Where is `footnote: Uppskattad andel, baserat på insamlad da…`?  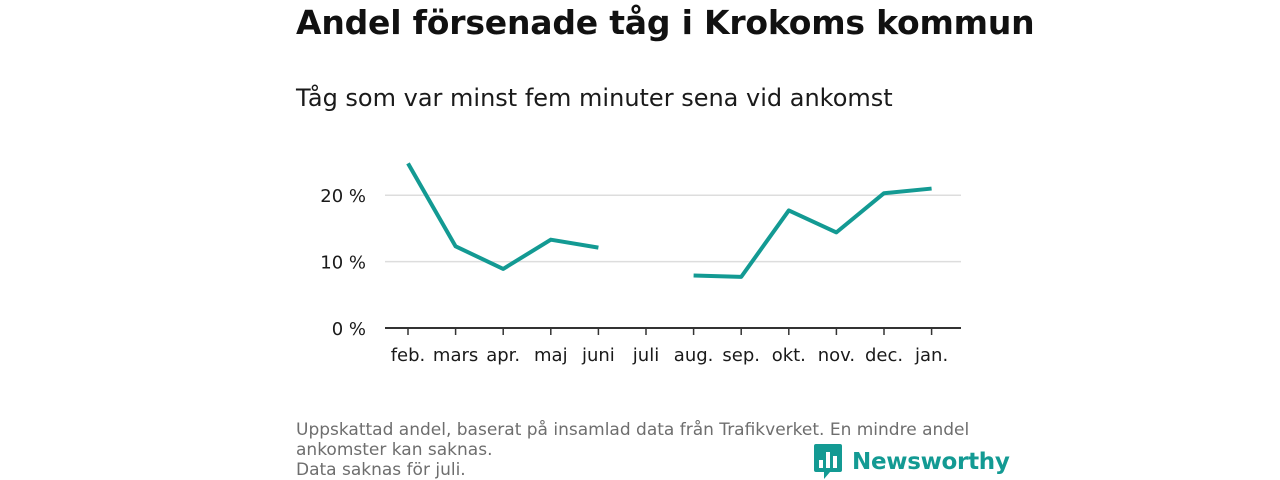 footnote: Uppskattad andel, baserat på insamlad da… is located at coordinates (641, 450).